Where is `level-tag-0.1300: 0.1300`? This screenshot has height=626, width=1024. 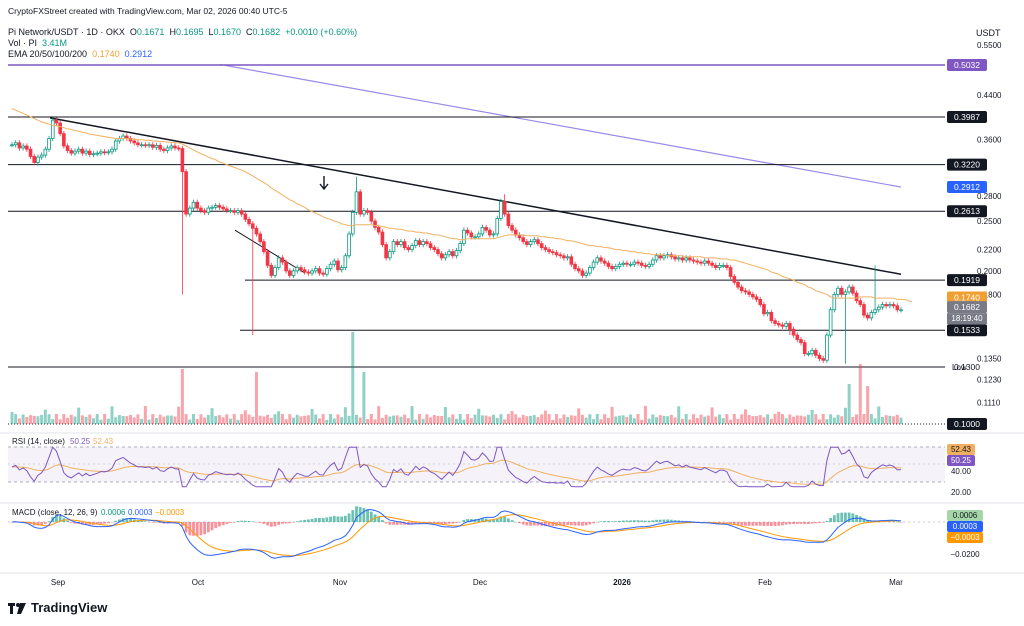
level-tag-0.1300: 0.1300 is located at coordinates (967, 367).